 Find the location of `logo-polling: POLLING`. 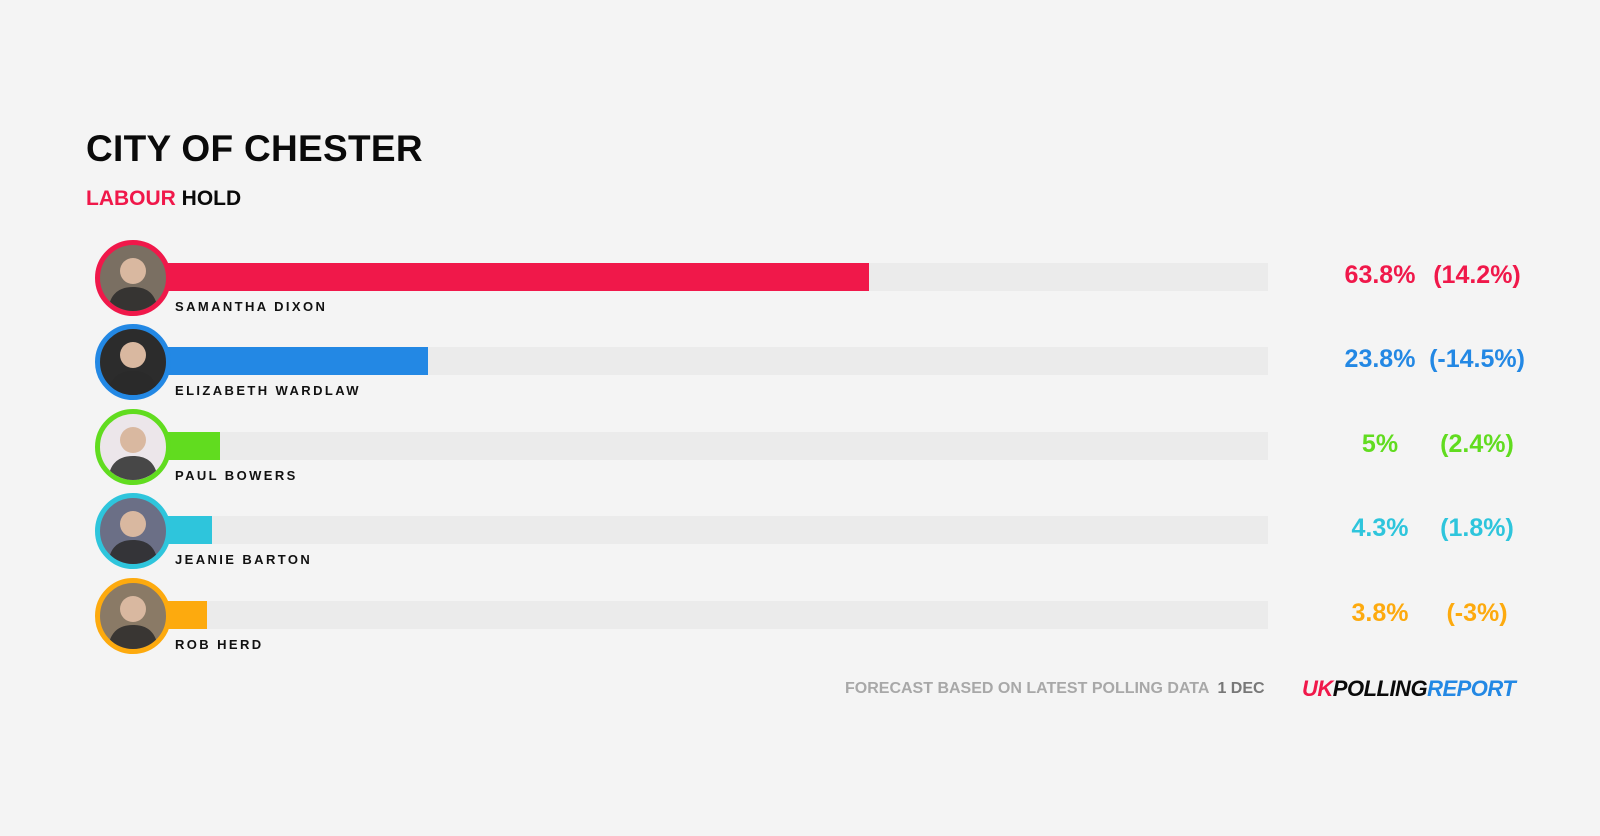

logo-polling: POLLING is located at coordinates (1380, 688).